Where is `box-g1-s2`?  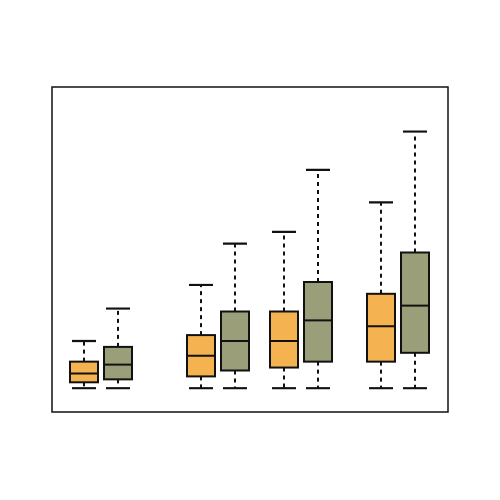 box-g1-s2 is located at coordinates (118, 363).